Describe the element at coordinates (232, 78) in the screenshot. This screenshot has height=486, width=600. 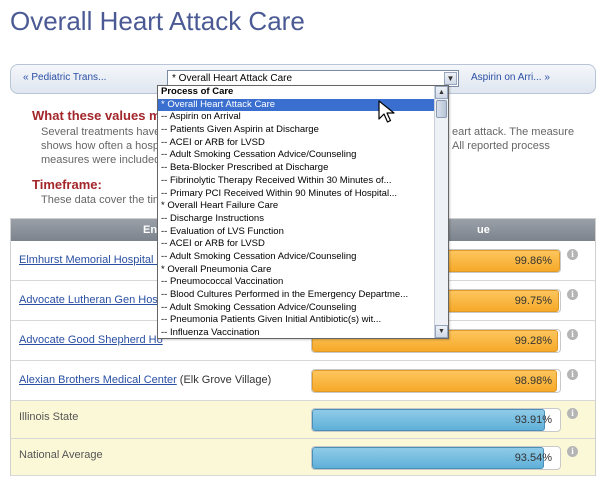
I see `measure-select-value: * Overall Heart Attack Care` at that location.